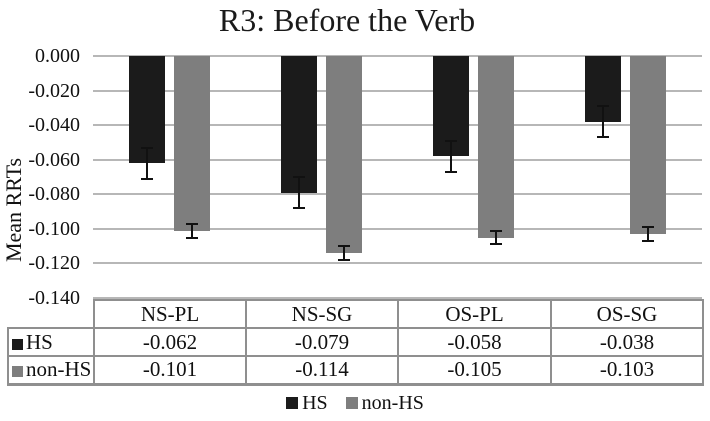  Describe the element at coordinates (54, 90) in the screenshot. I see `y-axis-tick-label: -0.020` at that location.